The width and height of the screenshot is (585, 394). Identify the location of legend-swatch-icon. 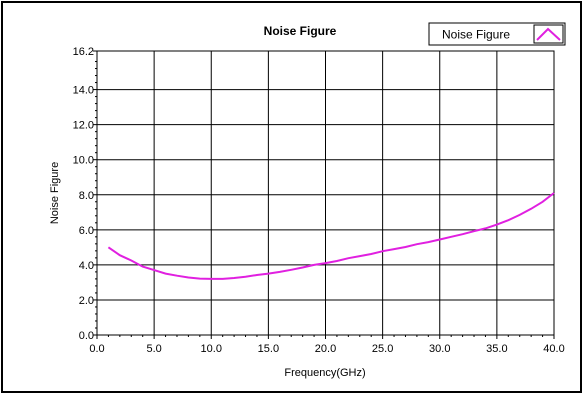
(548, 34).